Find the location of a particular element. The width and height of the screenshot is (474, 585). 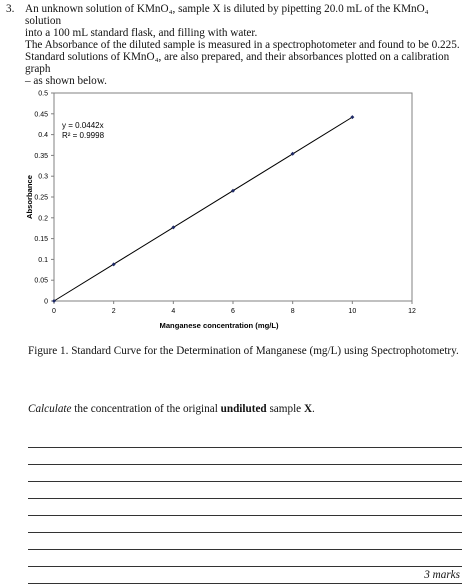

y-tick-label: 0.45 is located at coordinates (41, 114).